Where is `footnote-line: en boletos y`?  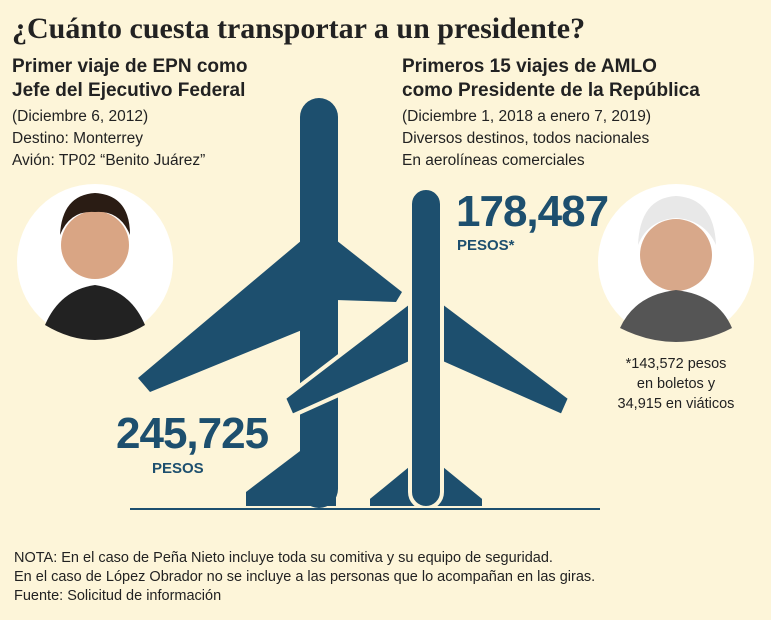 footnote-line: en boletos y is located at coordinates (676, 384).